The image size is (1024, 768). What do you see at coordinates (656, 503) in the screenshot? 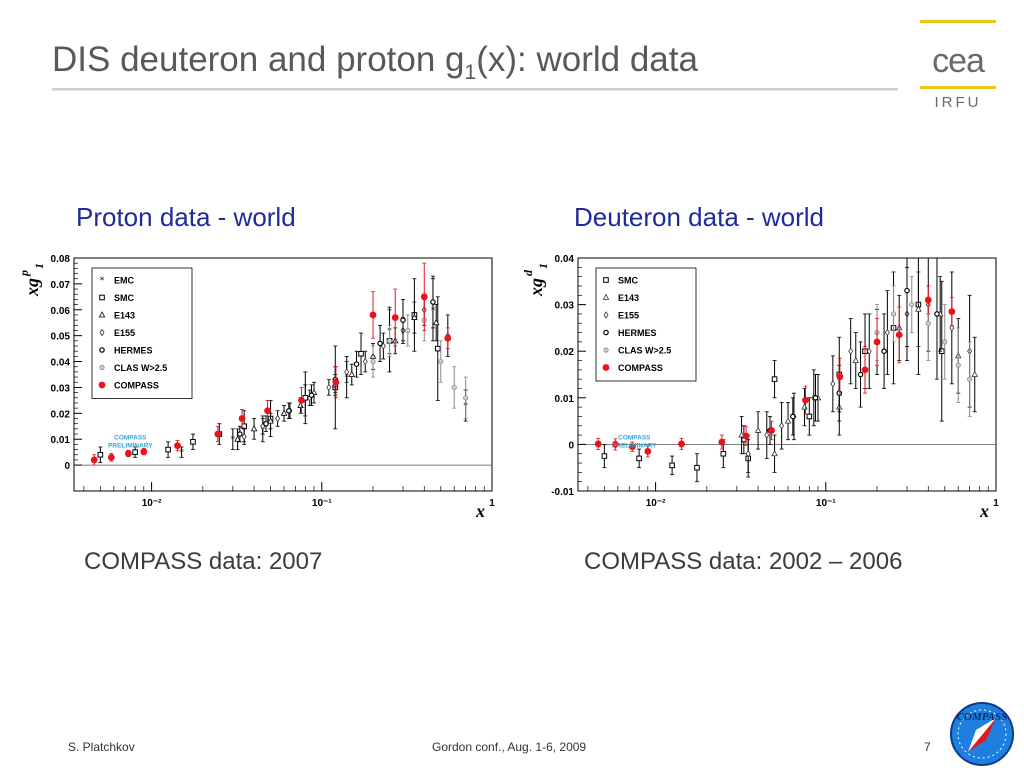
I see `x-tick-label: 10⁻²` at bounding box center [656, 503].